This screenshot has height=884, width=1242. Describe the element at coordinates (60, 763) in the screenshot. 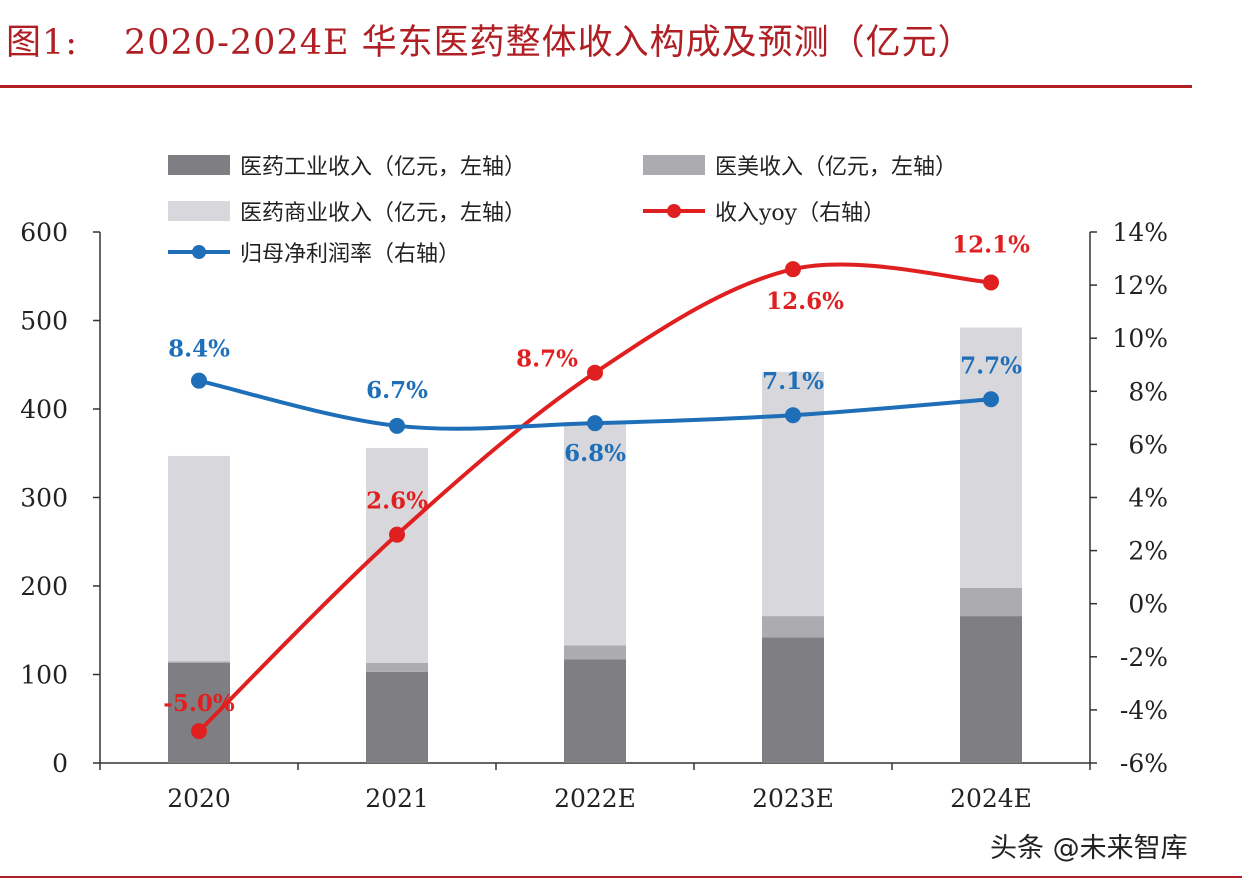

I see `left-tick-label: 0` at that location.